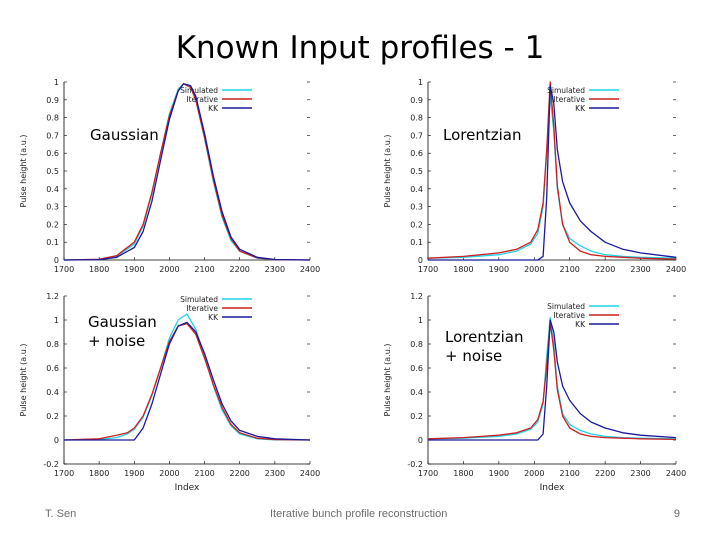  Describe the element at coordinates (124, 135) in the screenshot. I see `gaussian-label: Gaussian` at that location.